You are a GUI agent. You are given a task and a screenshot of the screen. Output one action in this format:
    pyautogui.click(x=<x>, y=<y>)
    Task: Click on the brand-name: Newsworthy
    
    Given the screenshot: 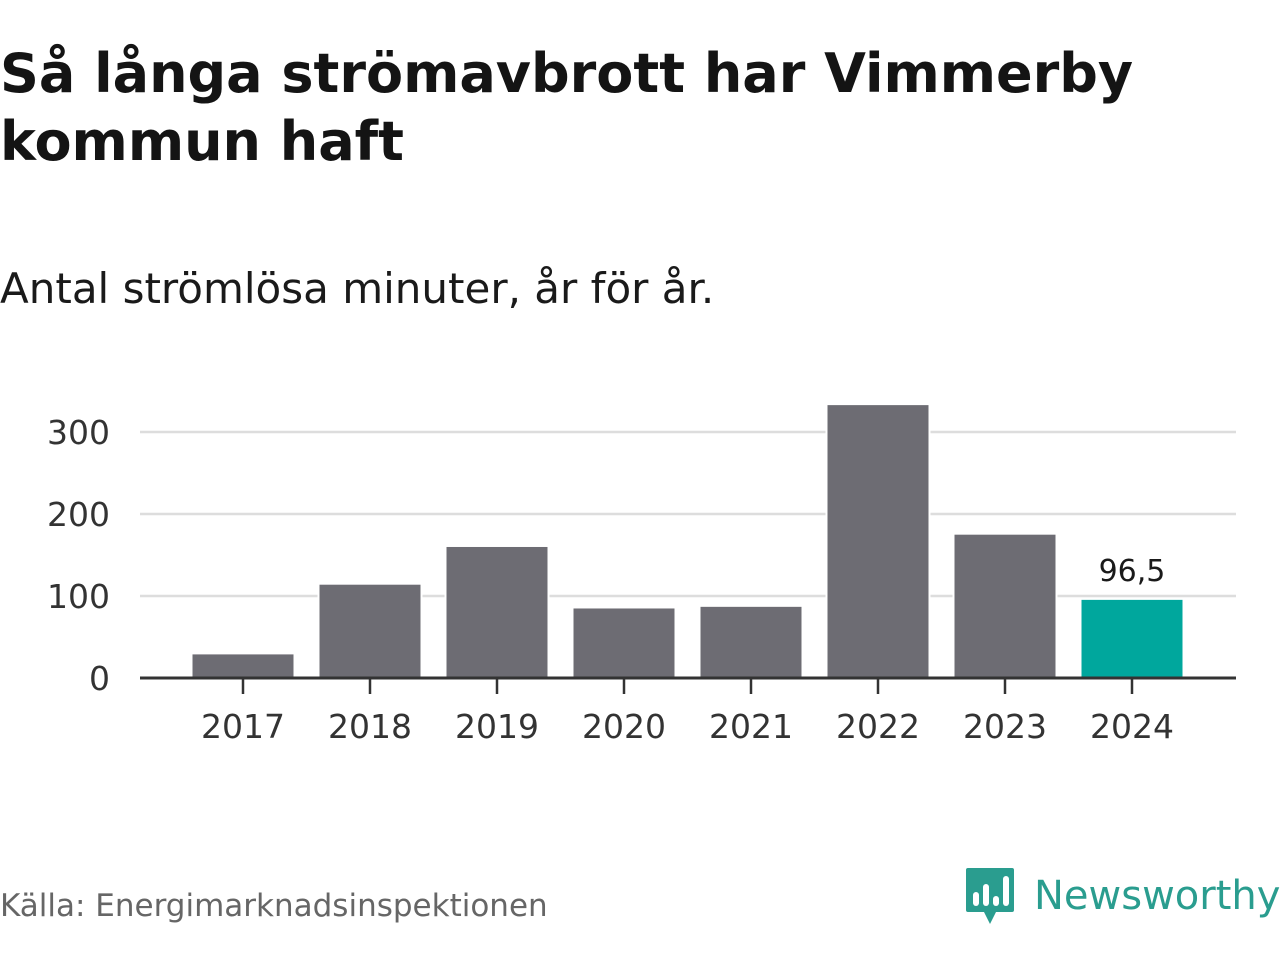 What is the action you would take?
    pyautogui.click(x=1157, y=896)
    